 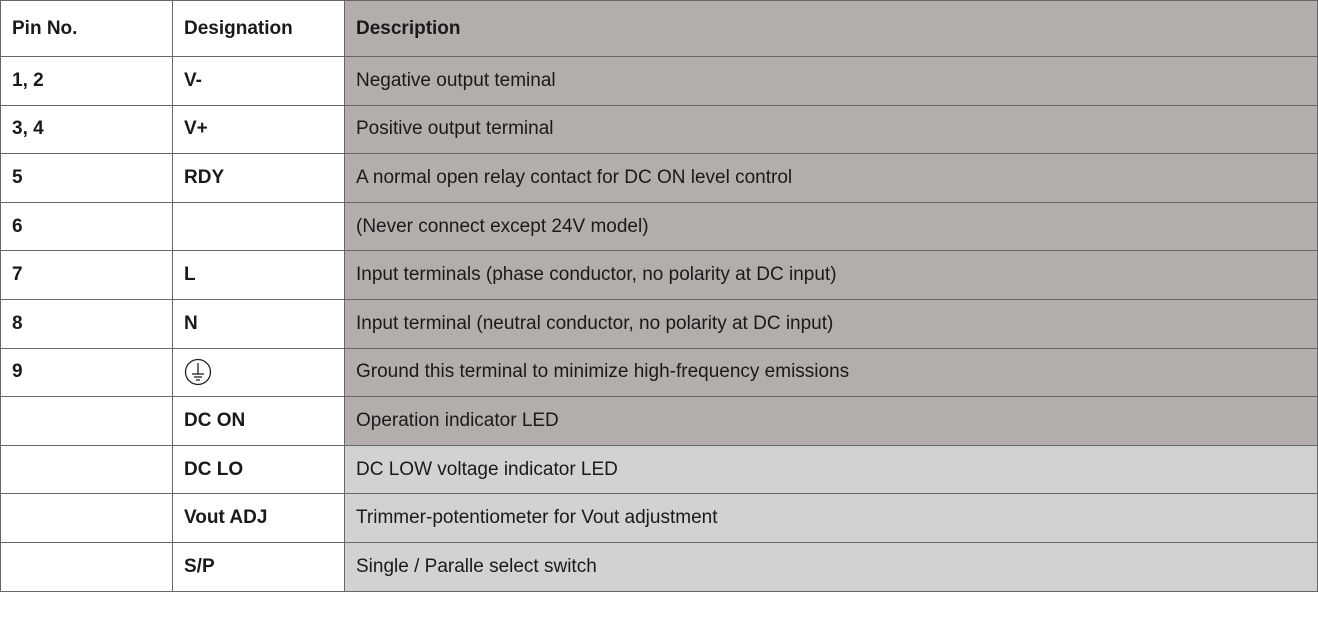 What do you see at coordinates (258, 28) in the screenshot?
I see `header-cell: Designation` at bounding box center [258, 28].